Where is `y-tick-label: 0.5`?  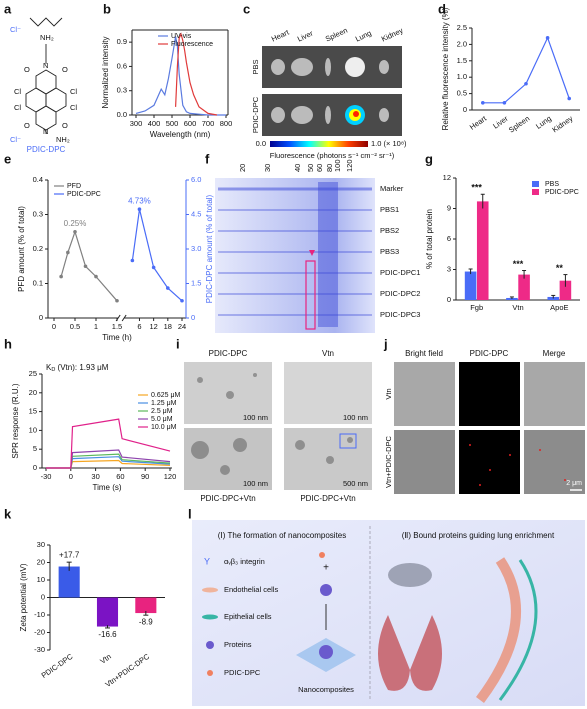
y-tick-label: 0.5 is located at coordinates (462, 93).